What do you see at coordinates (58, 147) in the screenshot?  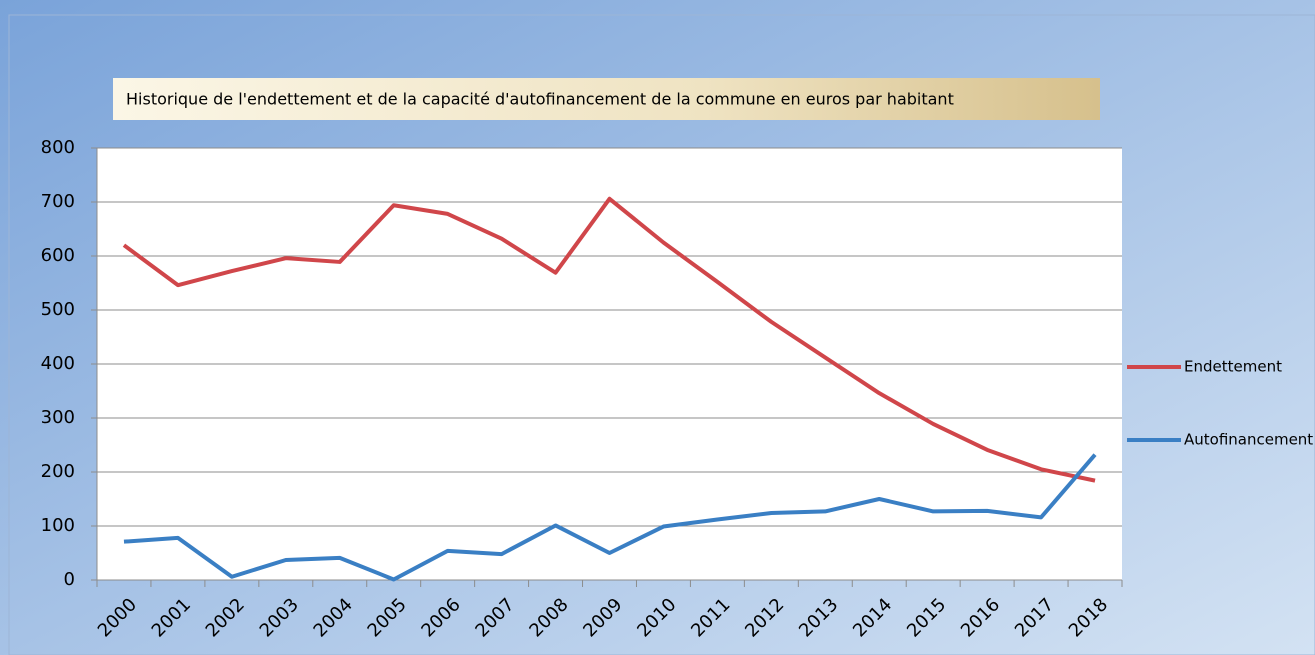 I see `y-tick-label: 800` at bounding box center [58, 147].